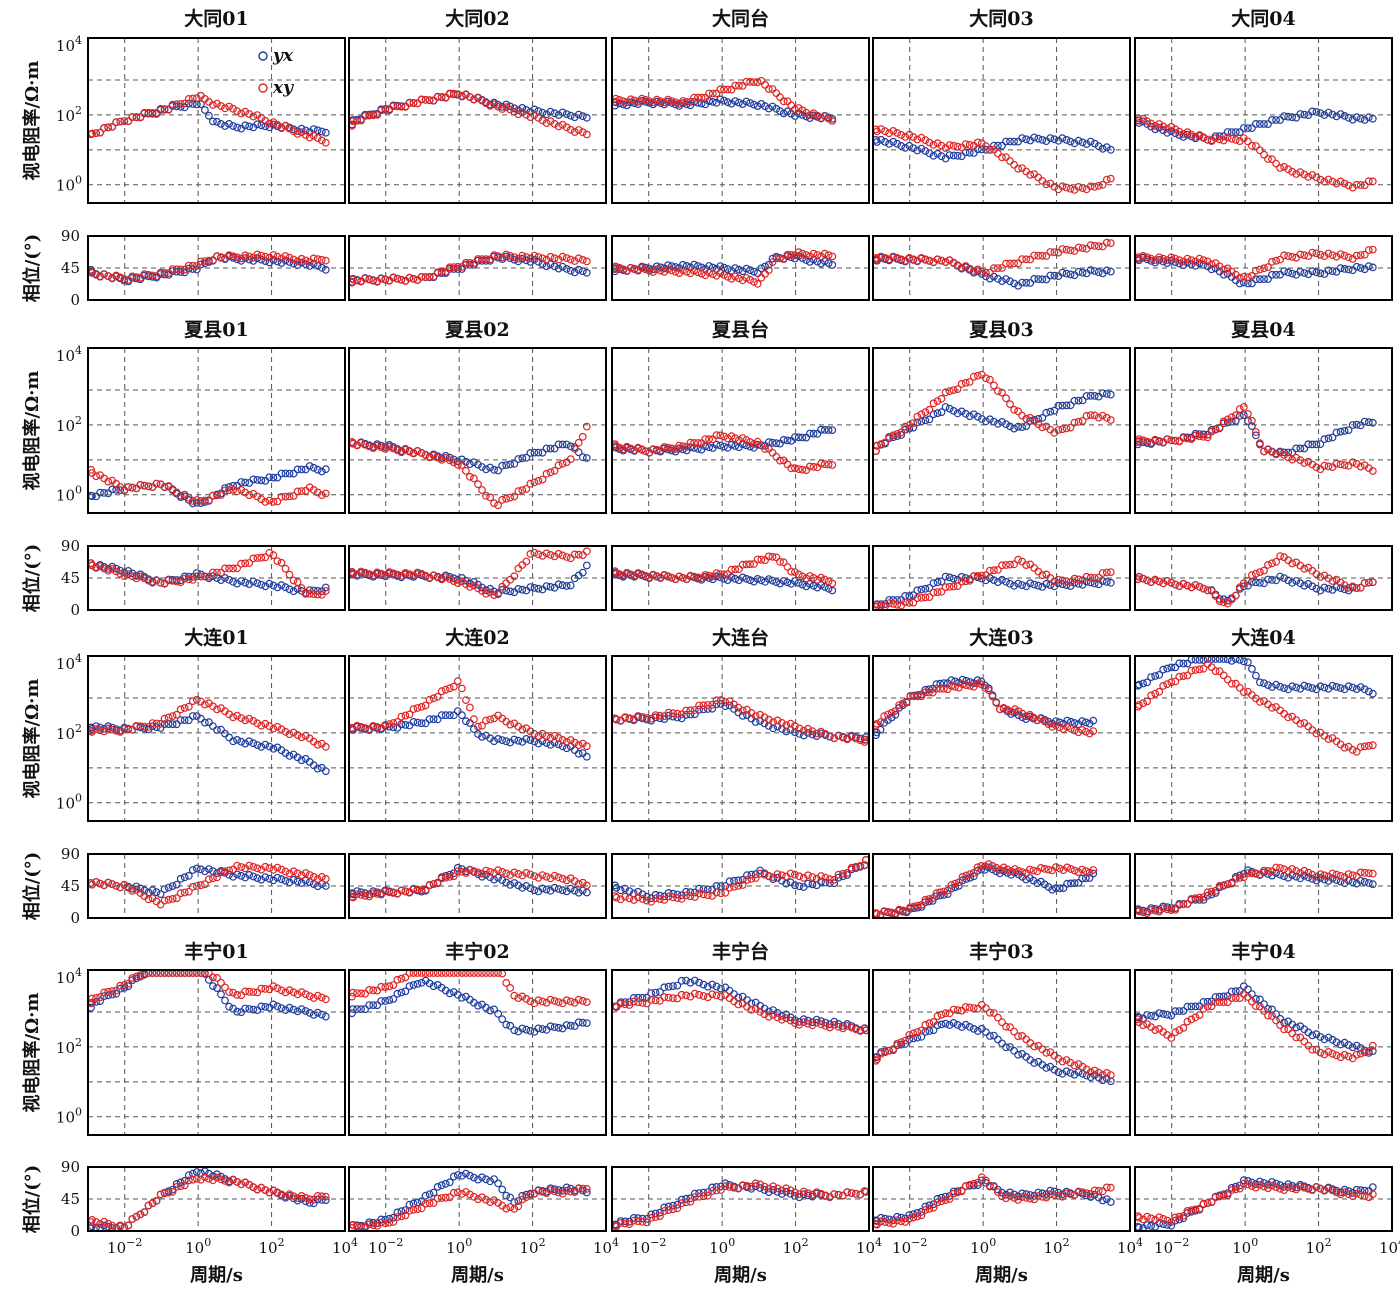 The image size is (1400, 1295). What do you see at coordinates (70, 236) in the screenshot?
I see `phase-tick-label: 90` at bounding box center [70, 236].